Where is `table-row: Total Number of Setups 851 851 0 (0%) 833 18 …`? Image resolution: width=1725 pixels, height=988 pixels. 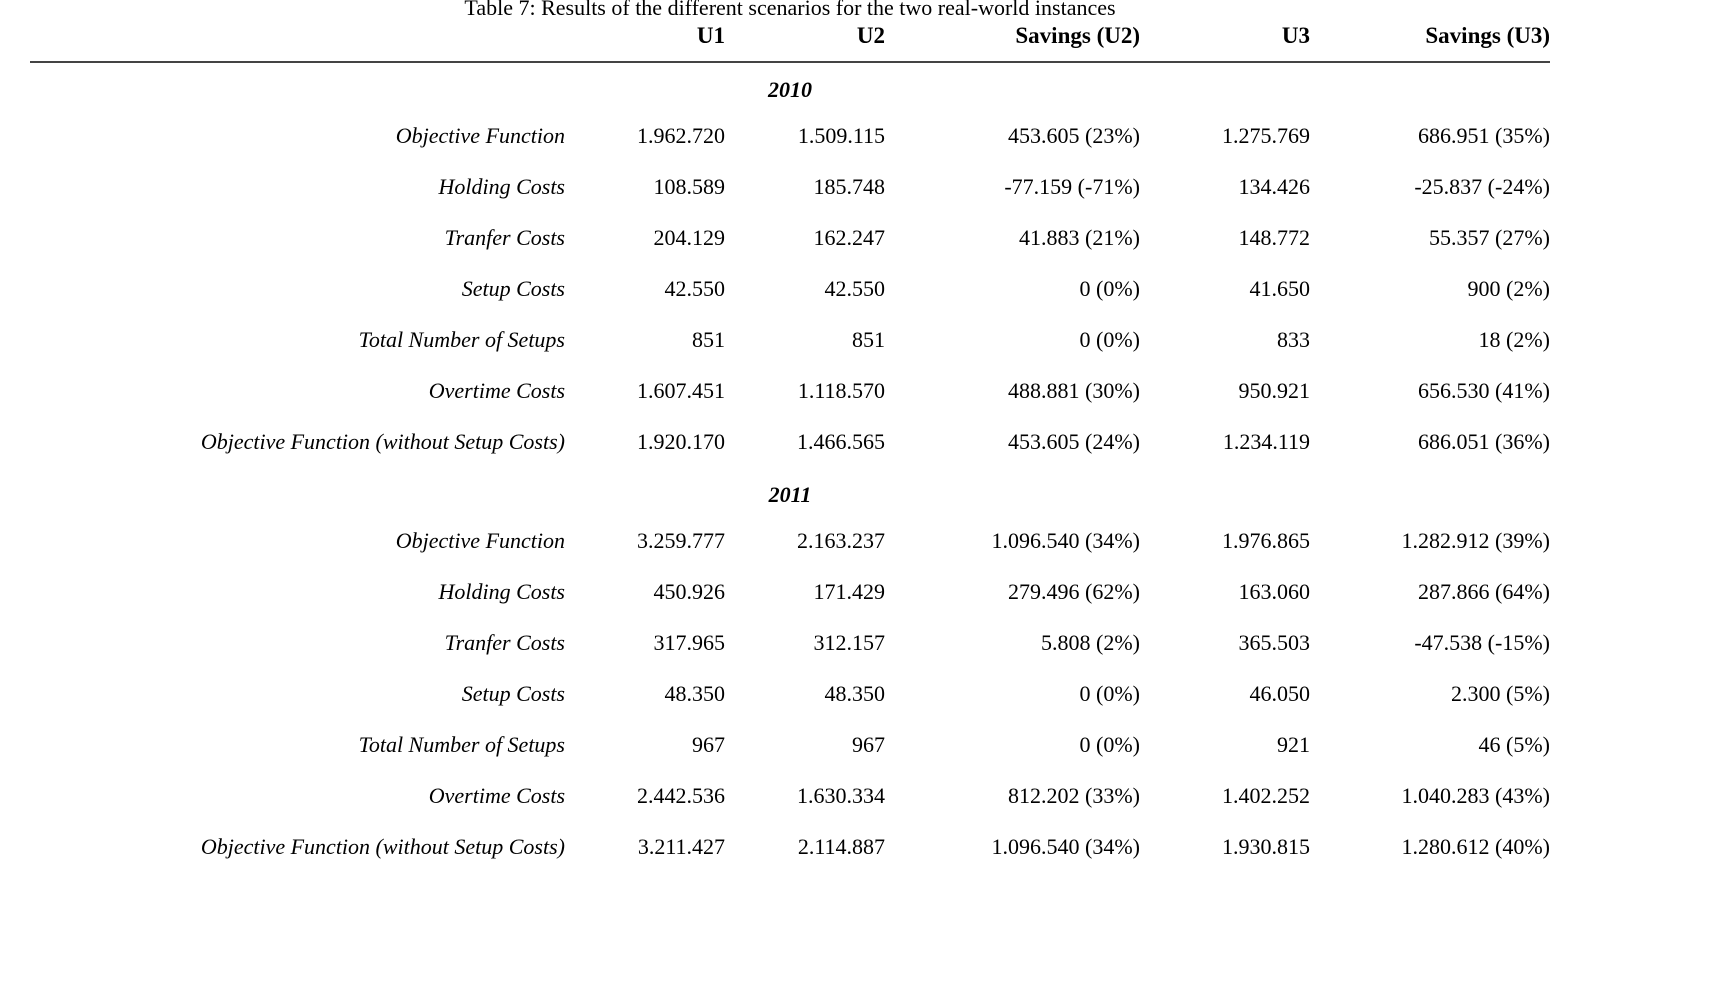
table-row: Total Number of Setups 851 851 0 (0%) 833 18 … is located at coordinates (790, 340).